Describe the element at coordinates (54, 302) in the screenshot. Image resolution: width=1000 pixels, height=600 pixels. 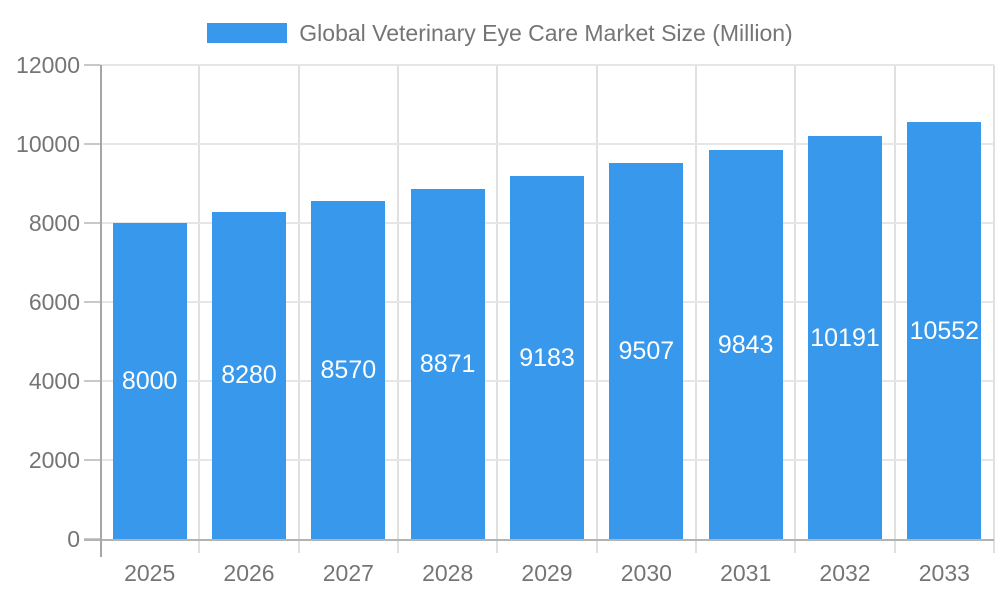
I see `y-axis-label: 6000` at that location.